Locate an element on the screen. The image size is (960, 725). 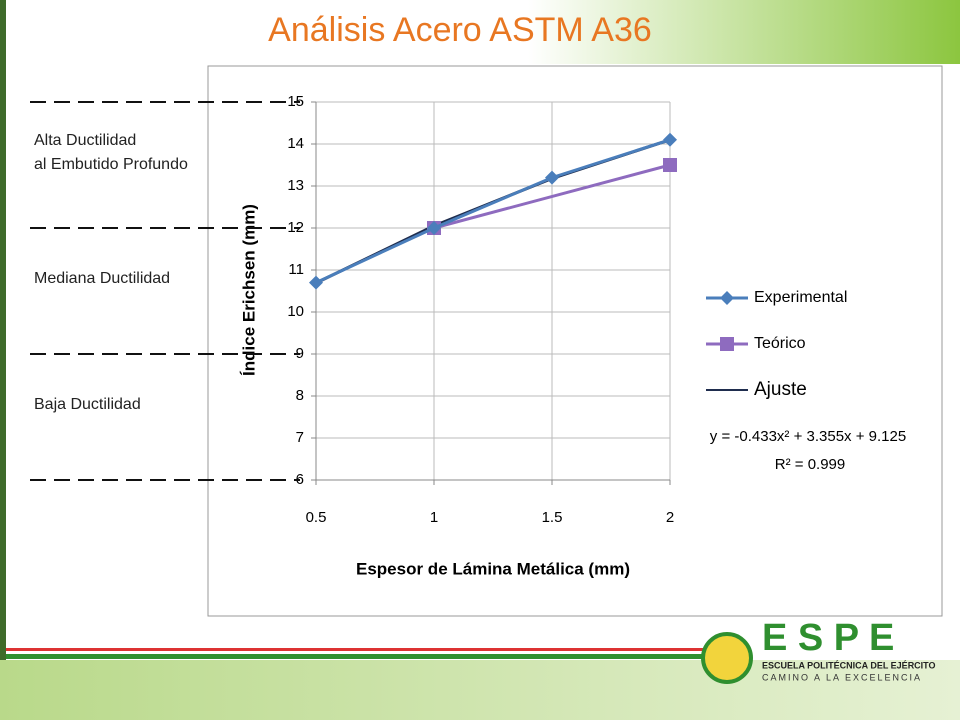
x-tick-label: 1 is located at coordinates (434, 517).